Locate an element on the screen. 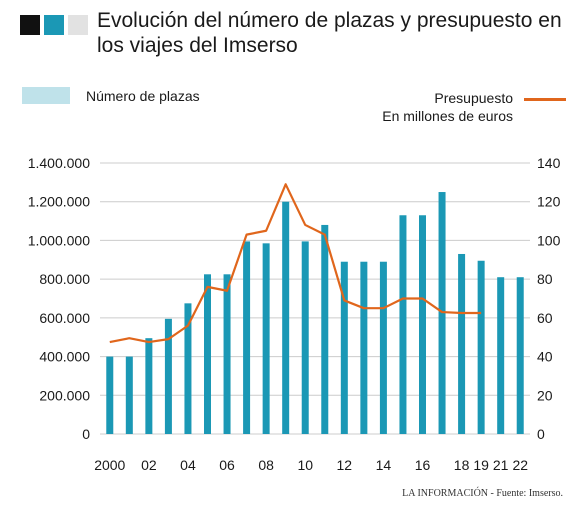 This screenshot has height=512, width=587. y-right-tick-label: 0 is located at coordinates (541, 434).